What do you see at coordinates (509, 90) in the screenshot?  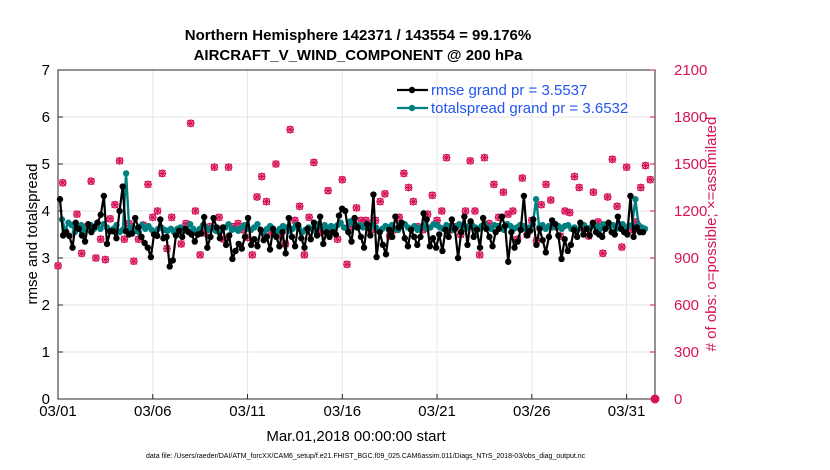 I see `legend-rmse-label: rmse grand pr = 3.5537` at bounding box center [509, 90].